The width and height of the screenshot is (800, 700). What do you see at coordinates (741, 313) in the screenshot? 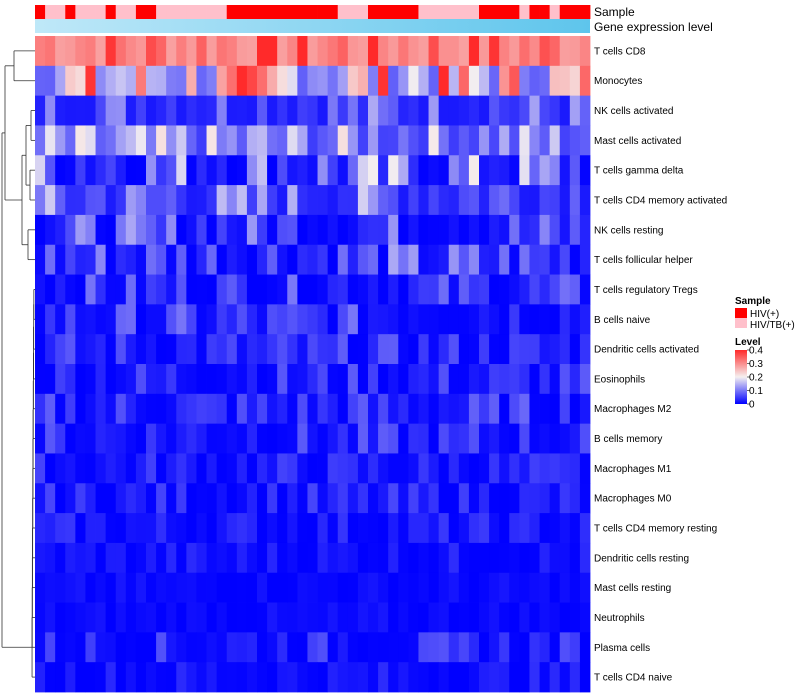
I see `legend-swatch-hiv` at bounding box center [741, 313].